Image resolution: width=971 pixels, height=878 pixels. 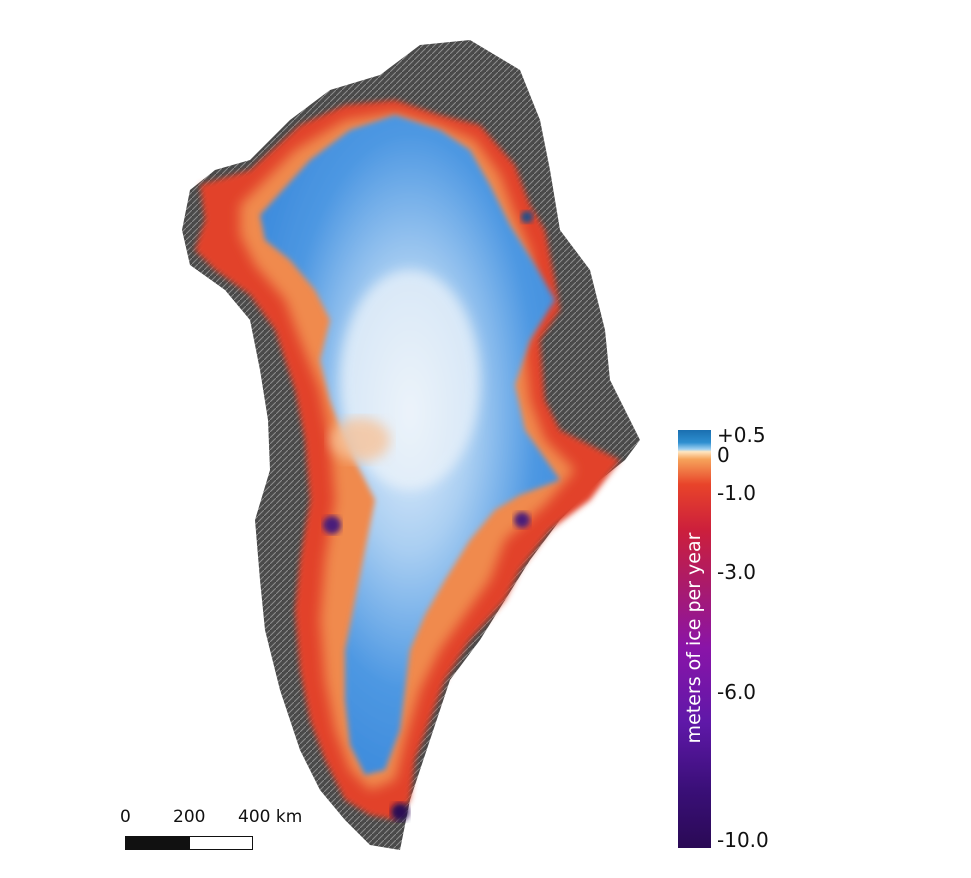 I want to click on colorbar, so click(x=694, y=639).